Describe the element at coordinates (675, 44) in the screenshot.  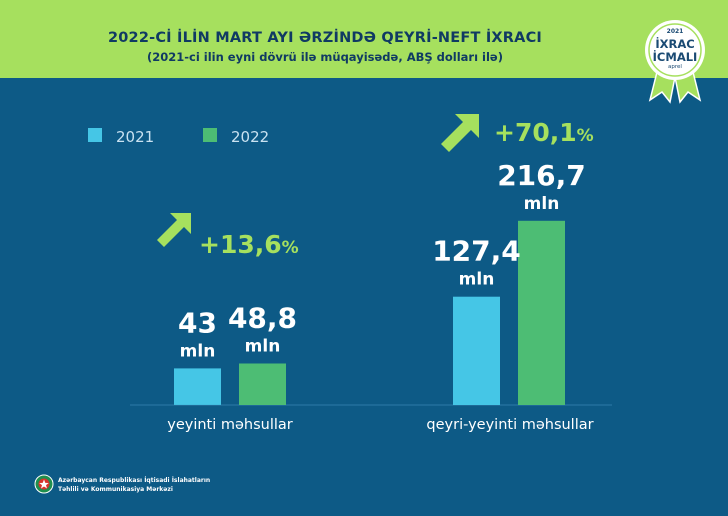
I see `badge-line1: İXRAC` at that location.